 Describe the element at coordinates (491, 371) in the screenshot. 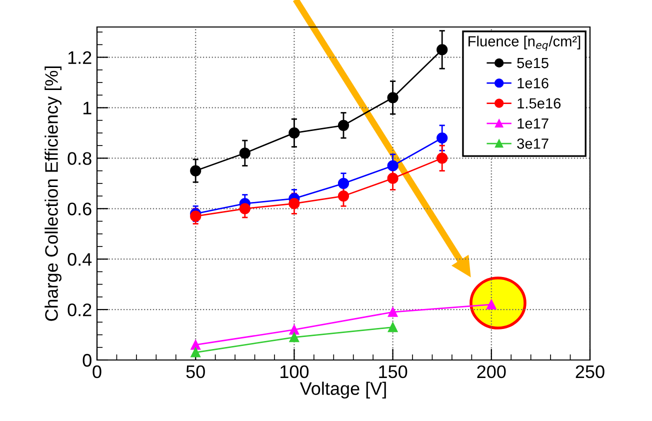

I see `x-tick-label: 200` at that location.